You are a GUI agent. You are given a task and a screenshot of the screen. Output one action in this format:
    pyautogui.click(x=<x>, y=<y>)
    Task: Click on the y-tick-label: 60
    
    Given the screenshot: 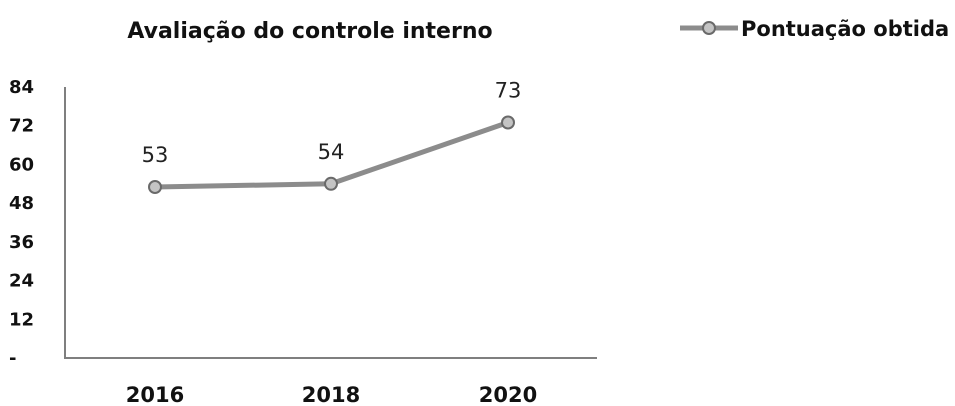 What is the action you would take?
    pyautogui.click(x=21, y=164)
    